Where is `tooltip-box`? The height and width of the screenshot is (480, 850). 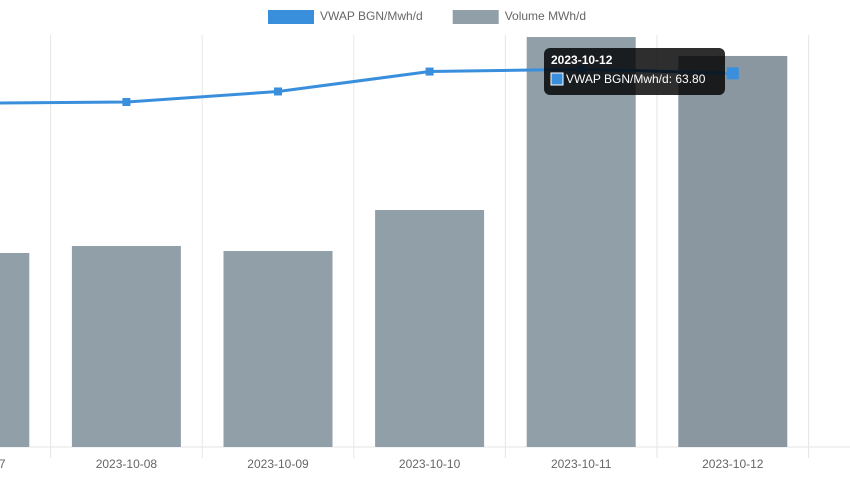 tooltip-box is located at coordinates (634, 71).